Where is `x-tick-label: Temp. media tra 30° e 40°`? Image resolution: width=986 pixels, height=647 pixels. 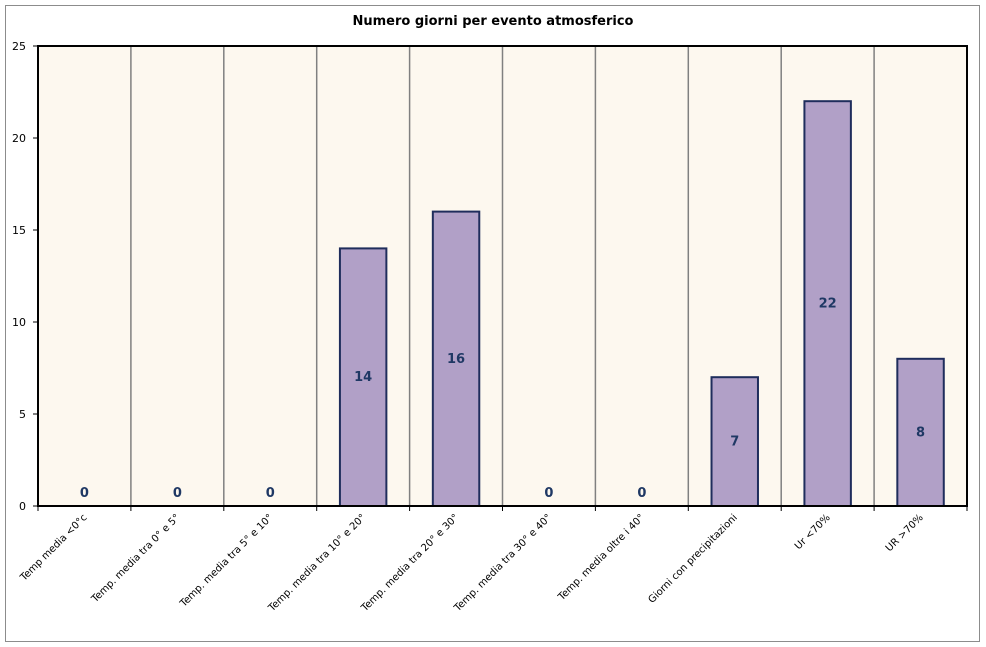 x-tick-label: Temp. media tra 30° e 40° is located at coordinates (503, 563).